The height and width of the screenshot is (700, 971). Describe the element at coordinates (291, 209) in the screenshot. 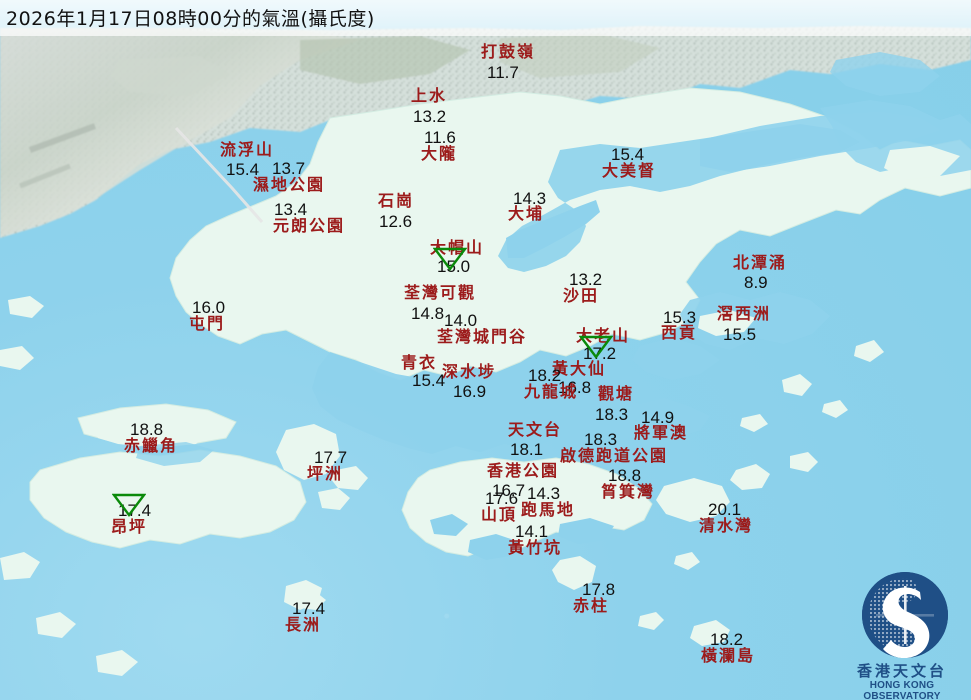

I see `station-temperature-value: 13.4` at that location.